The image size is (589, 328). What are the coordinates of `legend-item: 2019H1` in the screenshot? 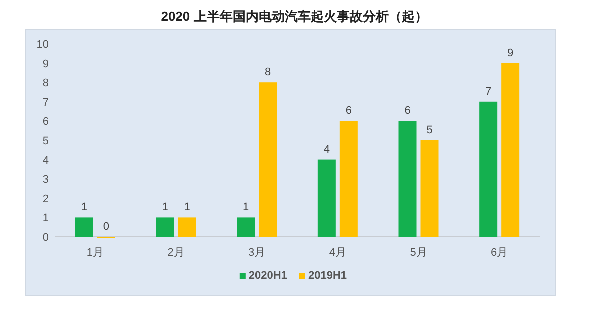 It's located at (324, 276).